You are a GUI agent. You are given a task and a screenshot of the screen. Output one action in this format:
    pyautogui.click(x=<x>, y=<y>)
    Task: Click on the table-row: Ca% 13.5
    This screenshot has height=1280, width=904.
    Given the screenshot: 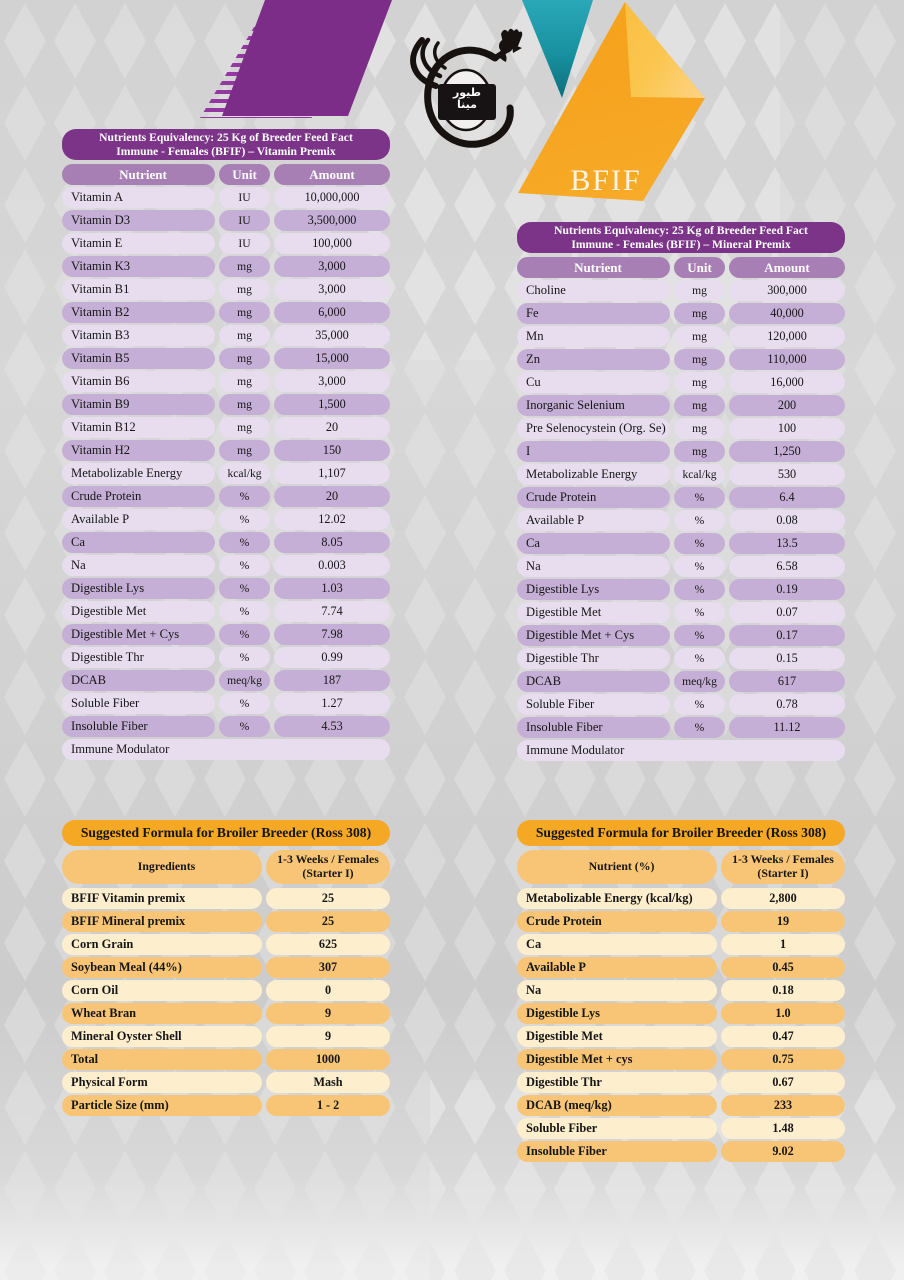 What is the action you would take?
    pyautogui.click(x=681, y=544)
    